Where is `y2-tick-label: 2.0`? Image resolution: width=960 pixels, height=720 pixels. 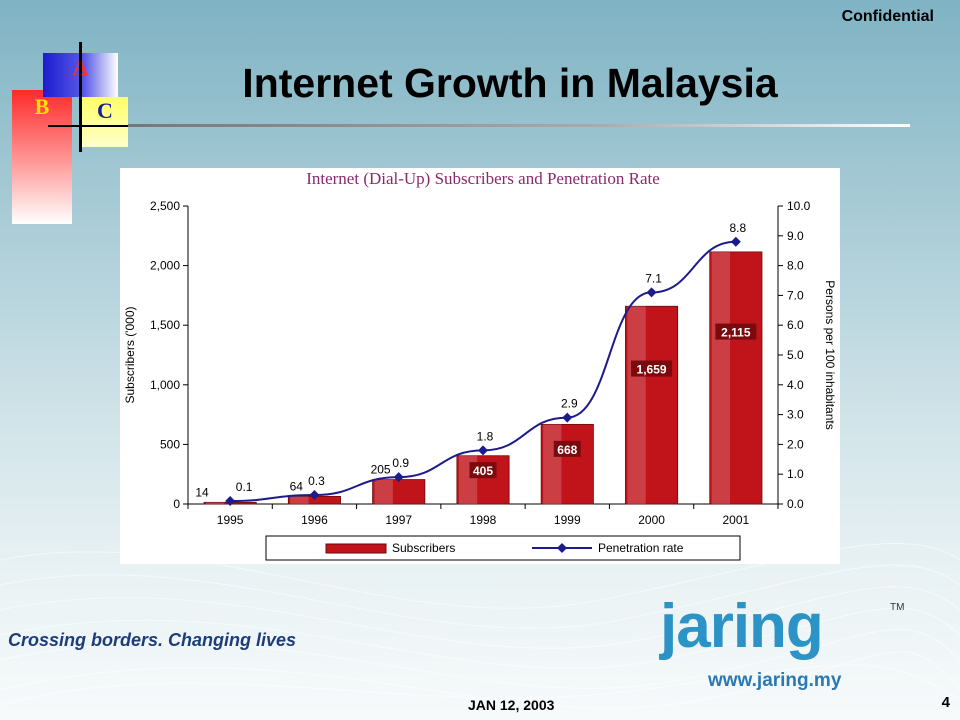
y2-tick-label: 2.0 is located at coordinates (795, 444).